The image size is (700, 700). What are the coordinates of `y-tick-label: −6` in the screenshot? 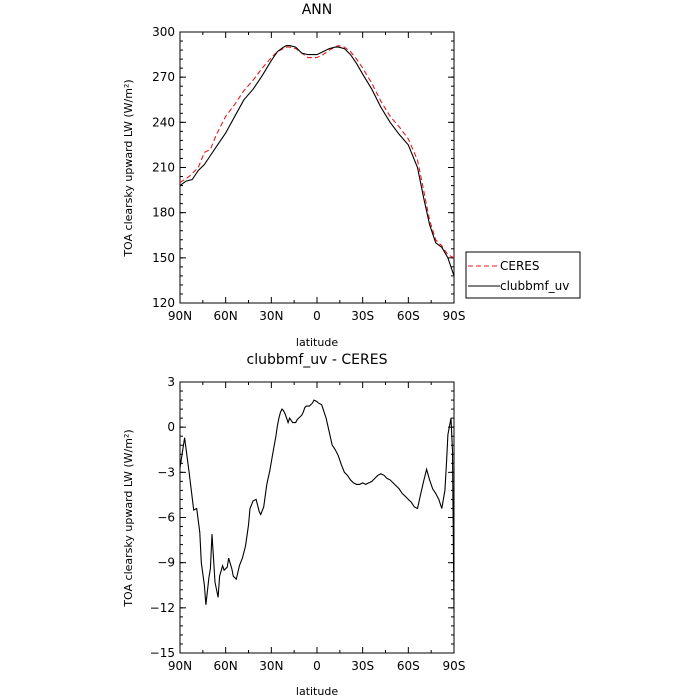 It's located at (166, 518).